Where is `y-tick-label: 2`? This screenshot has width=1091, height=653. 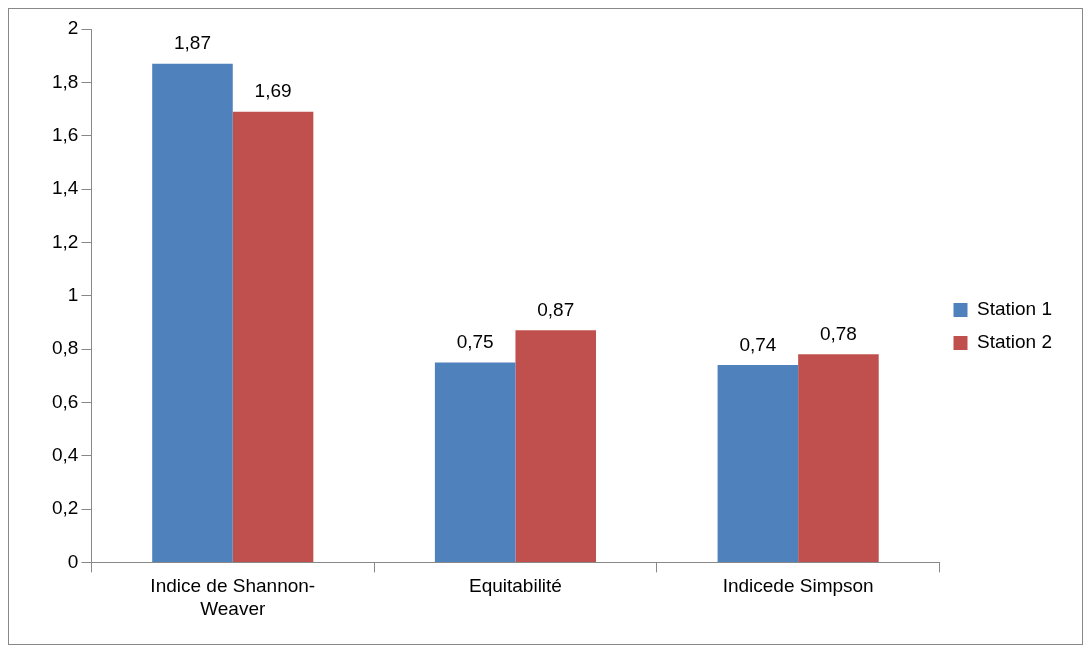 y-tick-label: 2 is located at coordinates (73, 28).